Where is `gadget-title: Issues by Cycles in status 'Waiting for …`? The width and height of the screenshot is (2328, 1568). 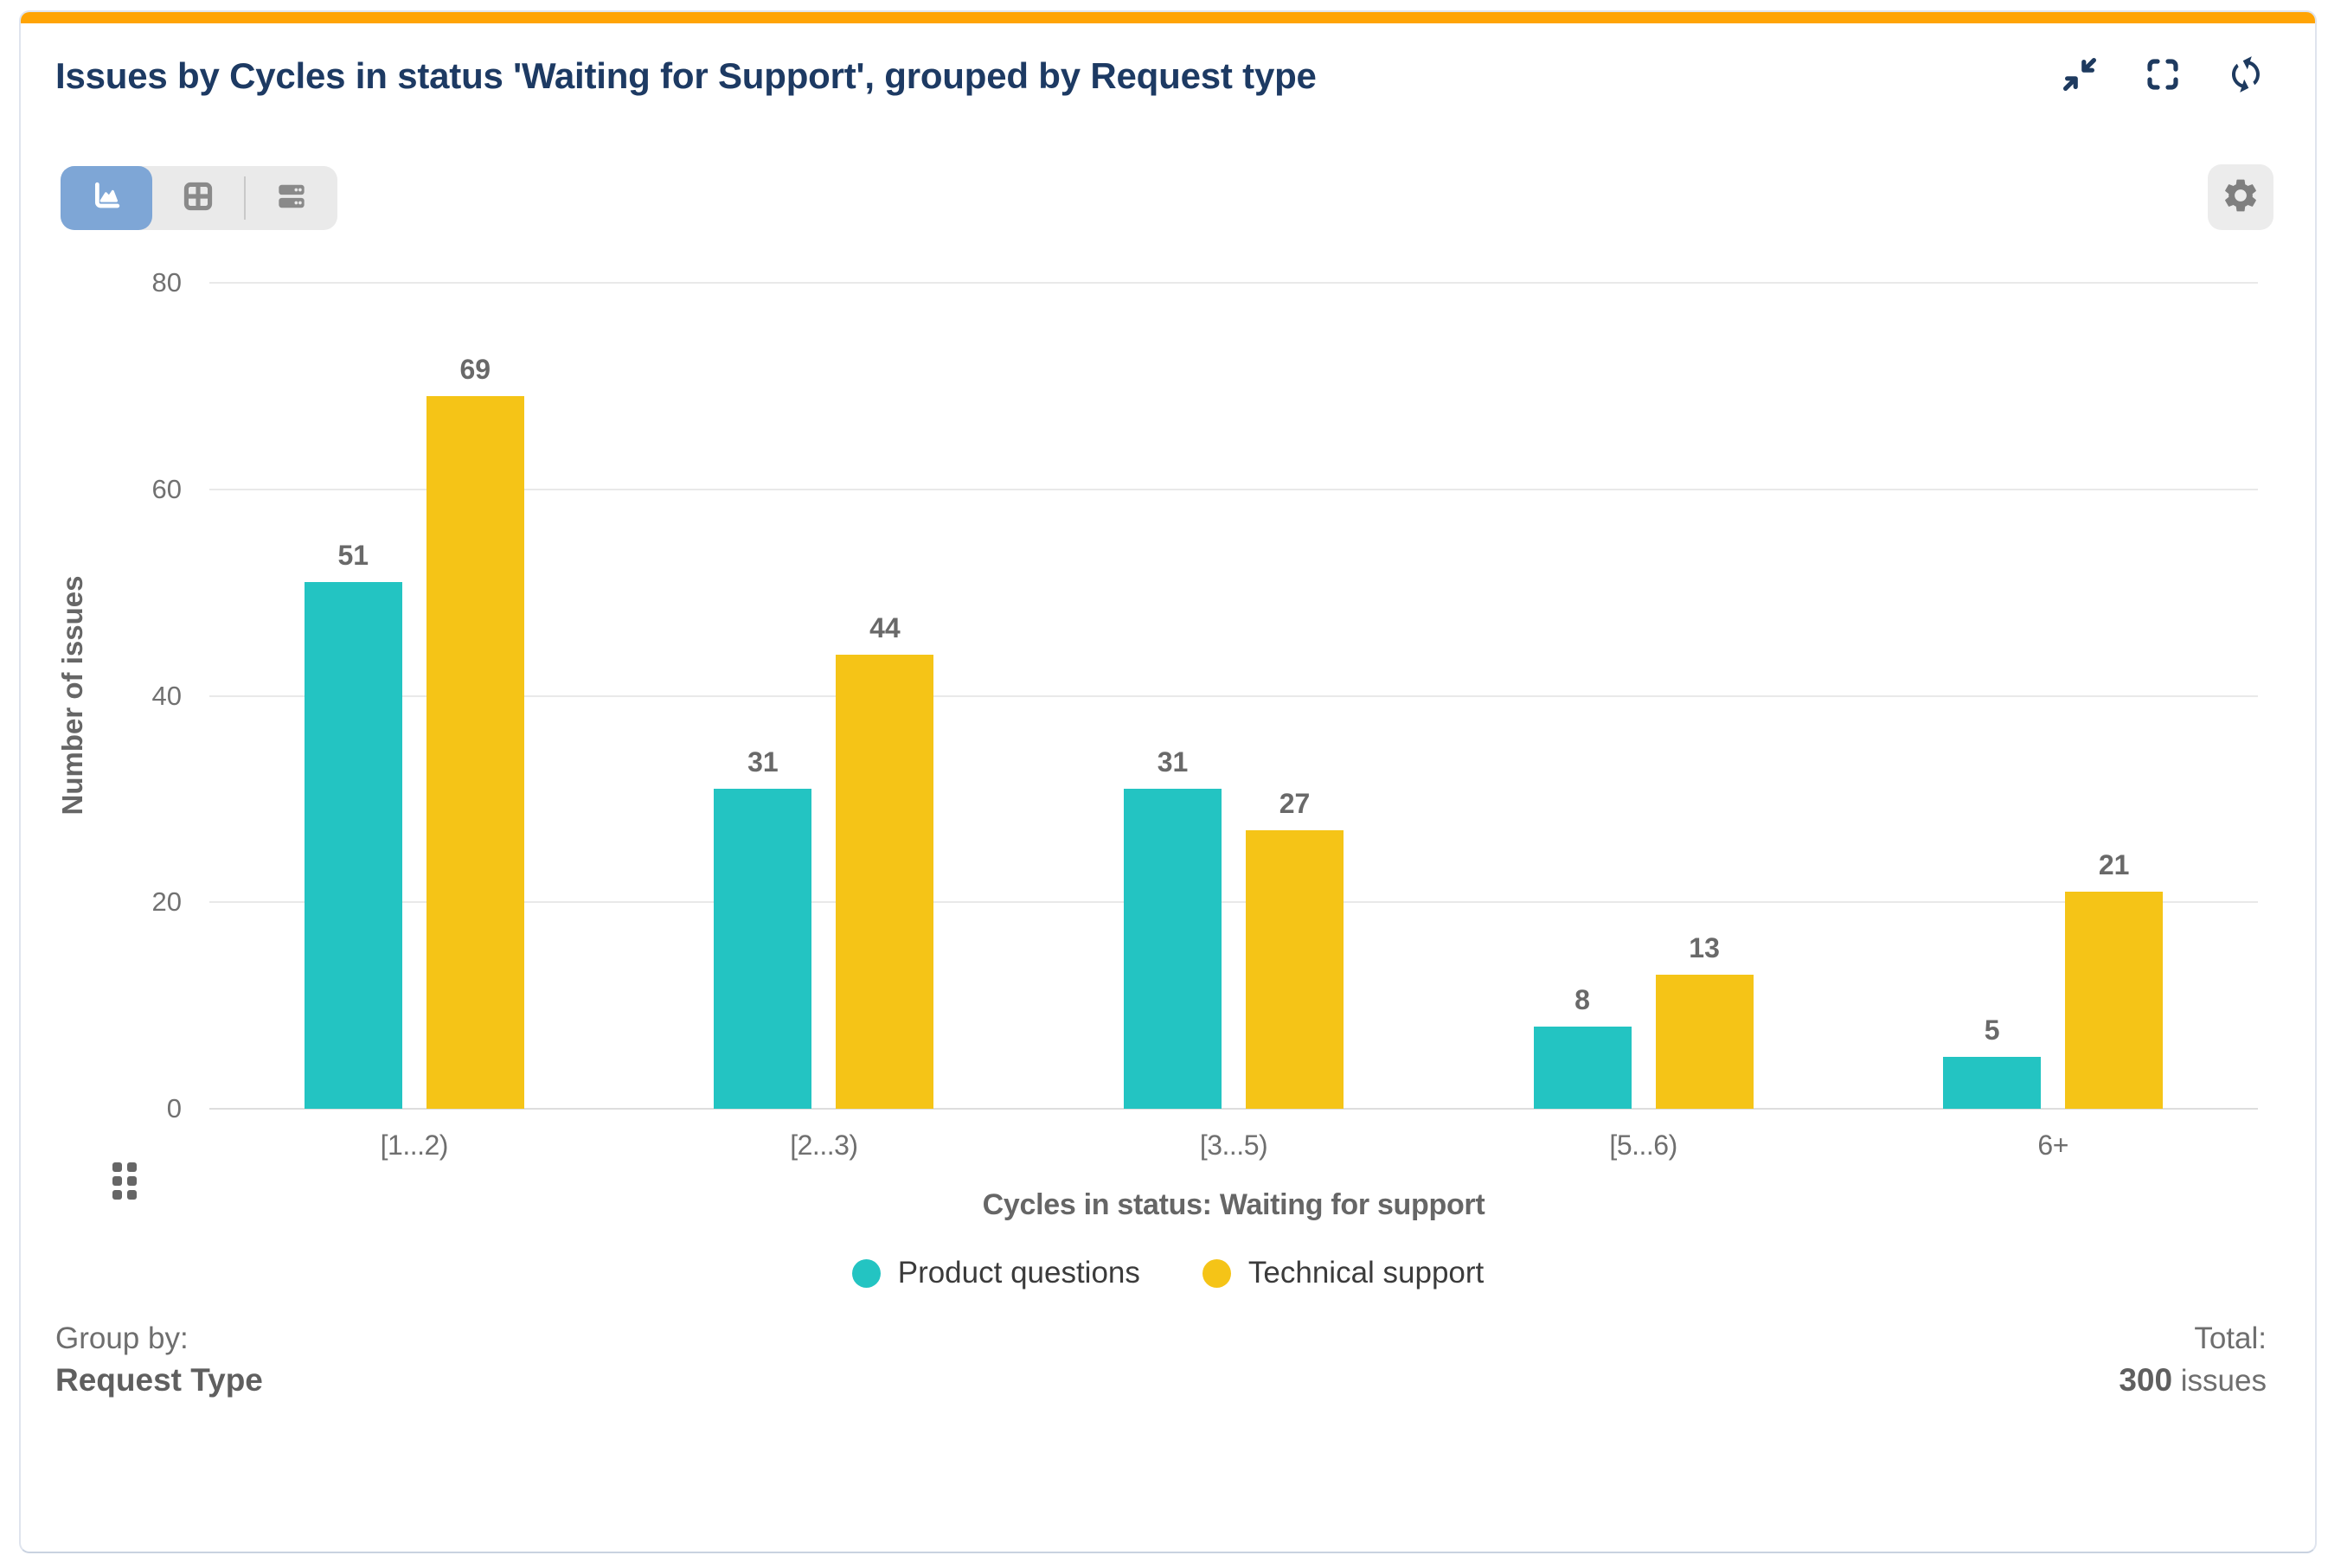
gadget-title: Issues by Cycles in status 'Waiting for … is located at coordinates (686, 75).